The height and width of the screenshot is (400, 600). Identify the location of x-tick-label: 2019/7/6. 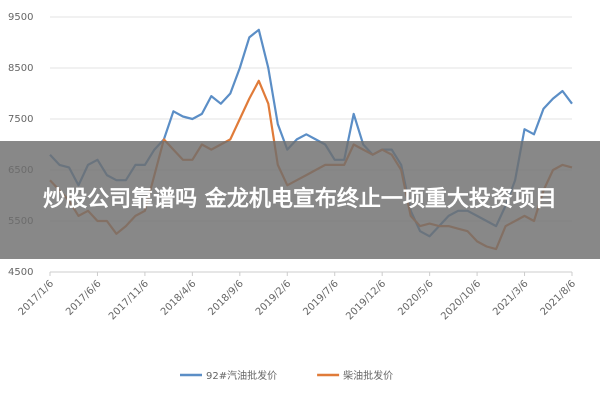
(321, 298).